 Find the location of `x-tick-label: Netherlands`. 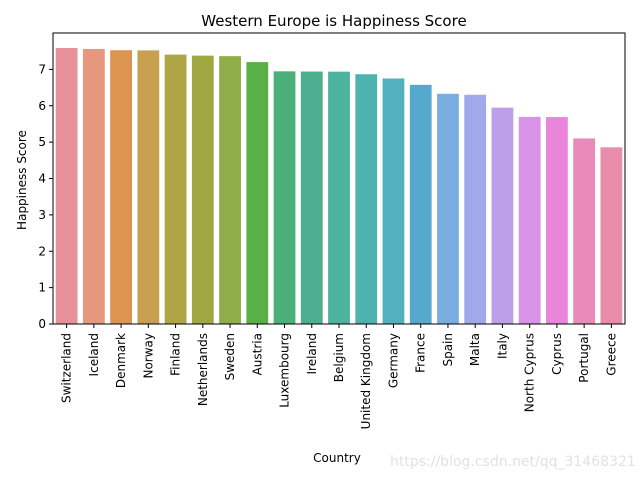

x-tick-label: Netherlands is located at coordinates (203, 369).